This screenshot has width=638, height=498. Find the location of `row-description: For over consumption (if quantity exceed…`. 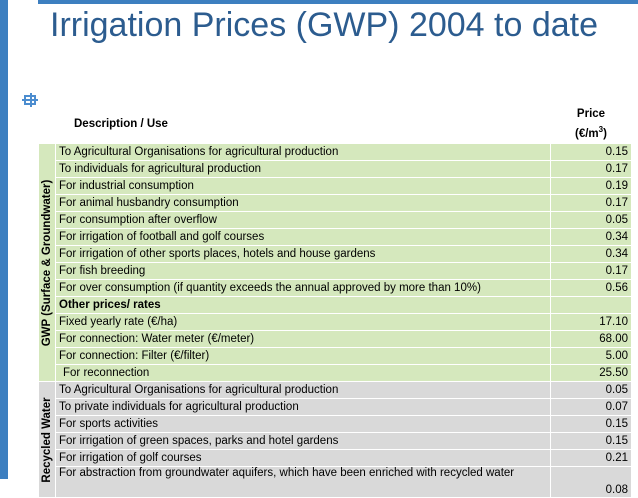

row-description: For over consumption (if quantity exceed… is located at coordinates (303, 288).